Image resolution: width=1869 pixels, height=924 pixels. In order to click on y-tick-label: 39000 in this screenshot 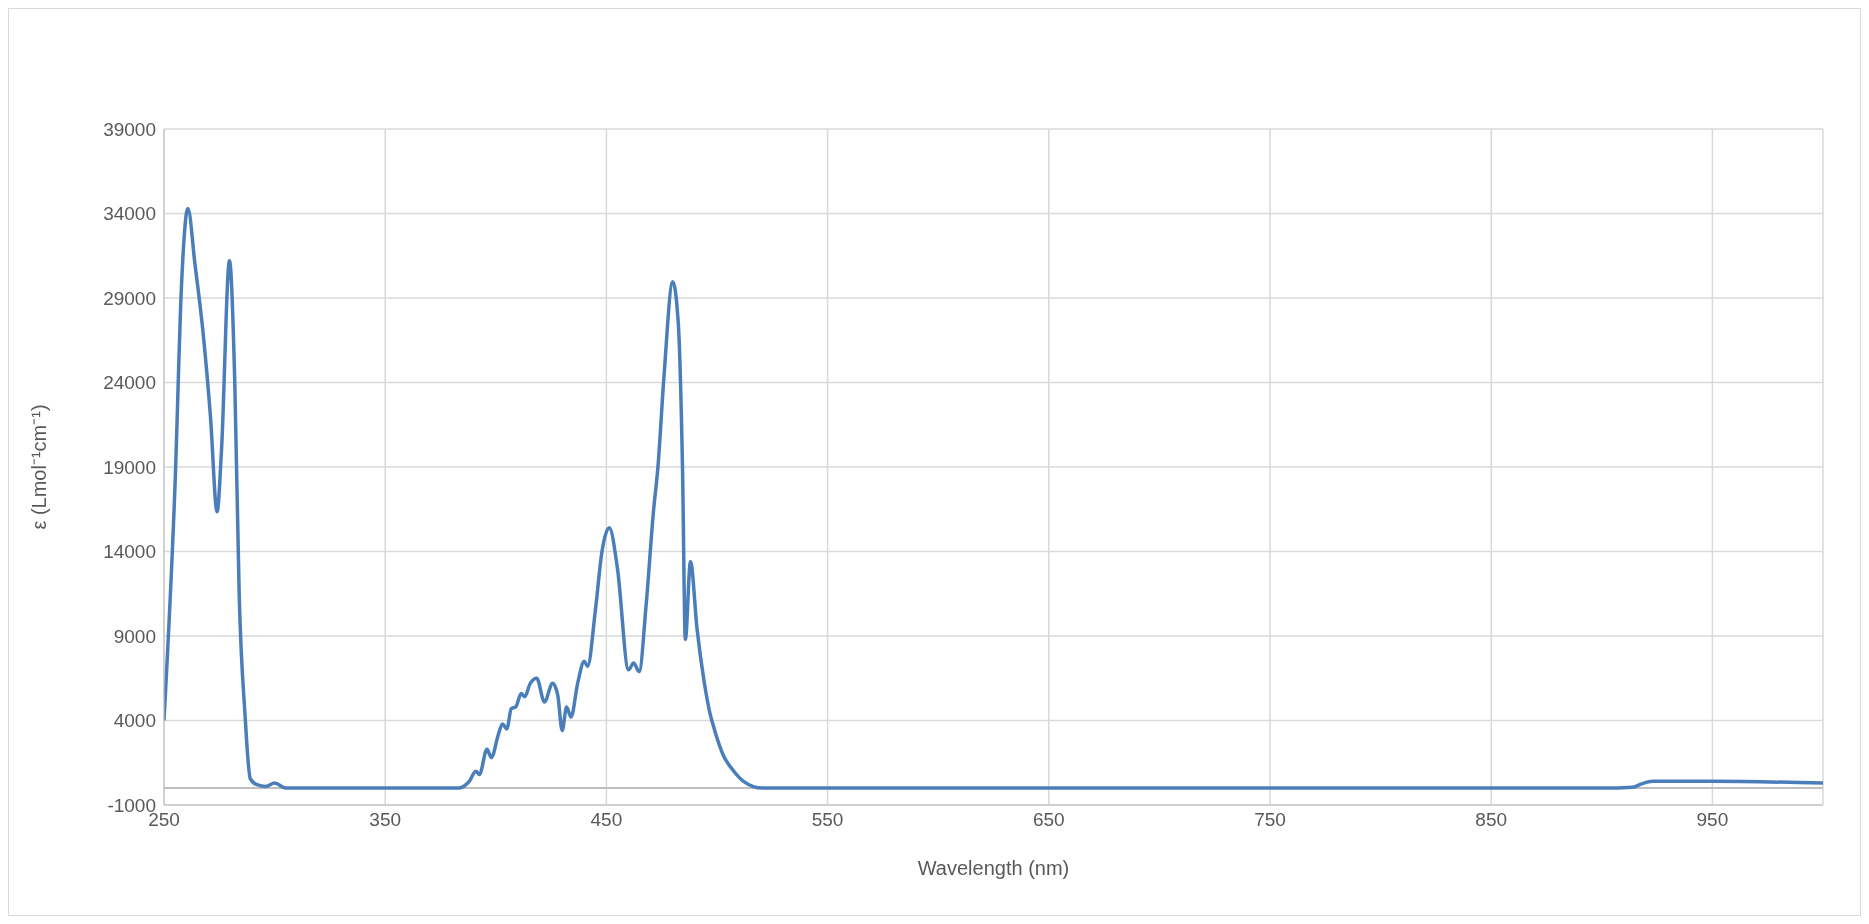, I will do `click(129, 129)`.